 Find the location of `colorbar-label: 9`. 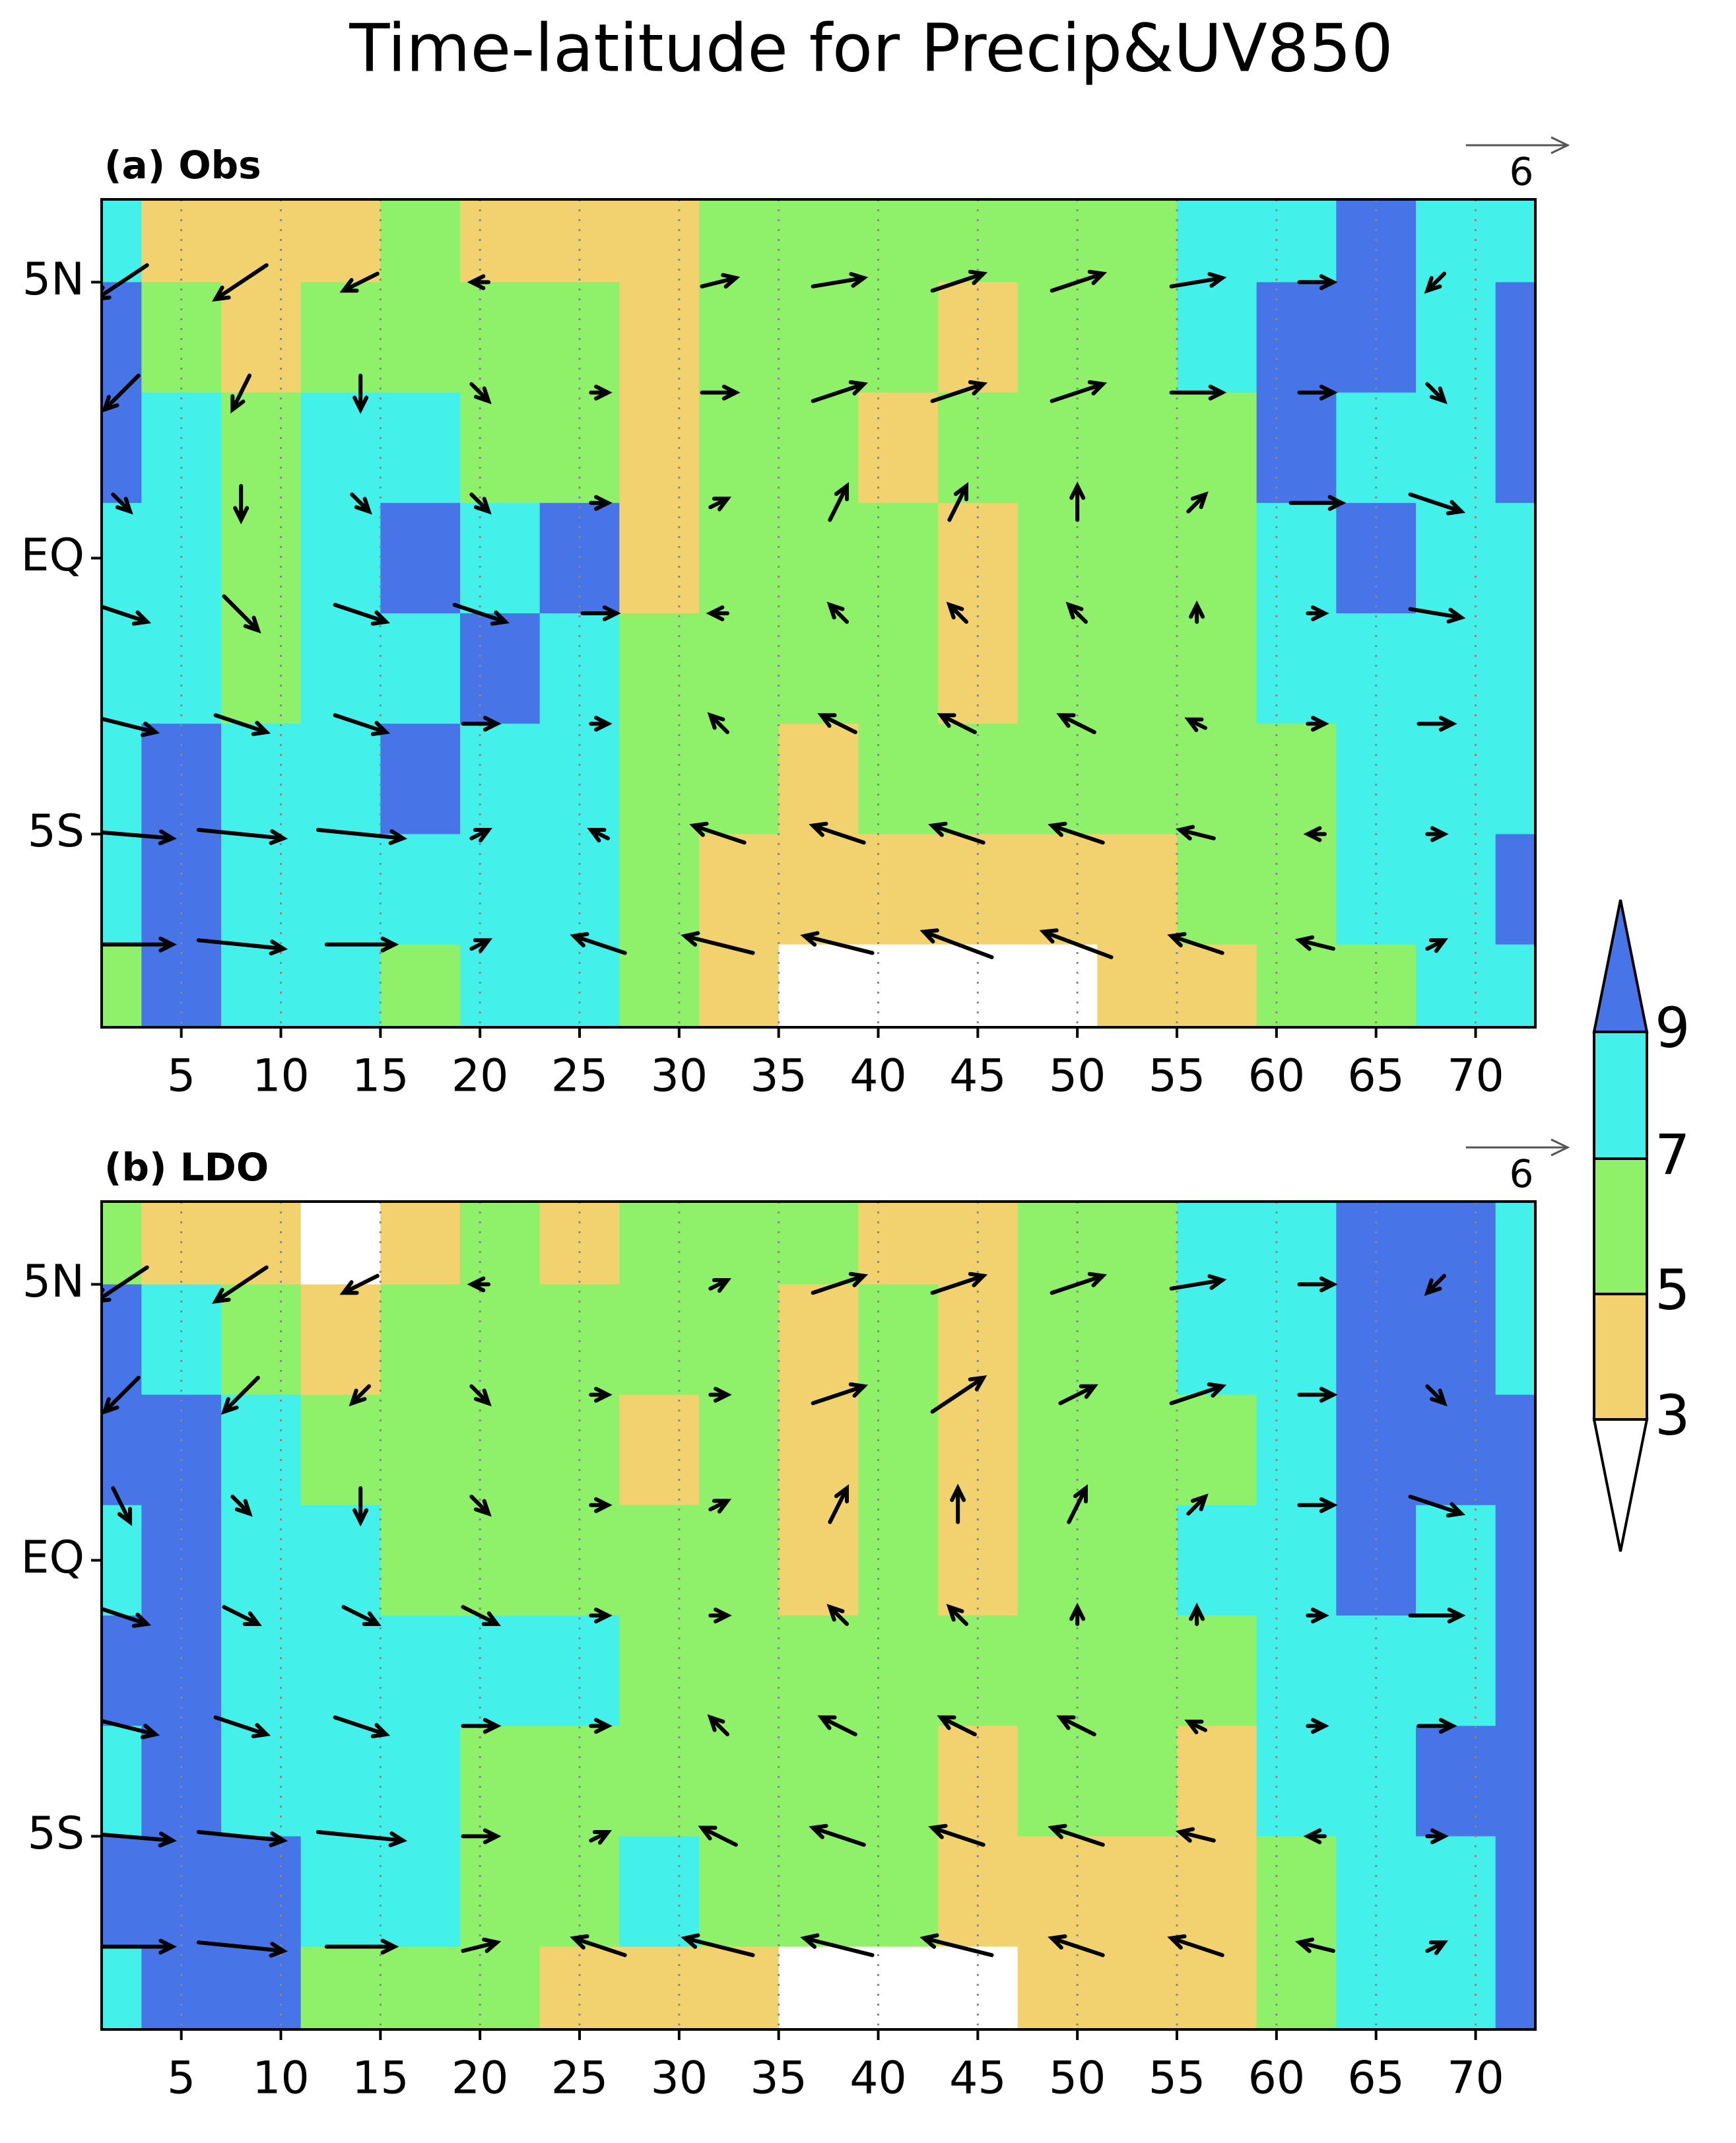

colorbar-label: 9 is located at coordinates (1672, 1028).